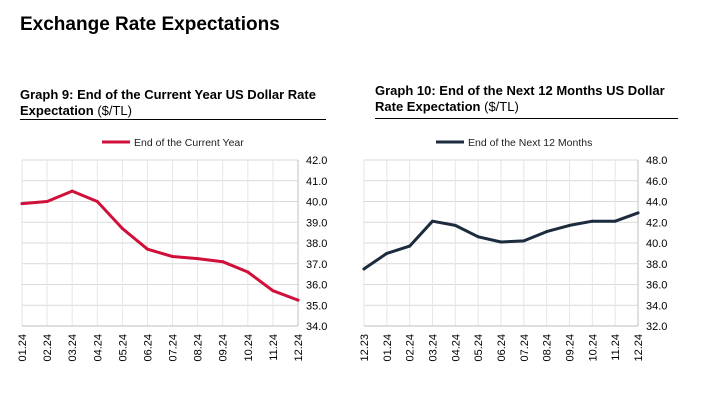 This screenshot has height=400, width=723. What do you see at coordinates (656, 327) in the screenshot?
I see `y-tick-label: 32.0` at bounding box center [656, 327].